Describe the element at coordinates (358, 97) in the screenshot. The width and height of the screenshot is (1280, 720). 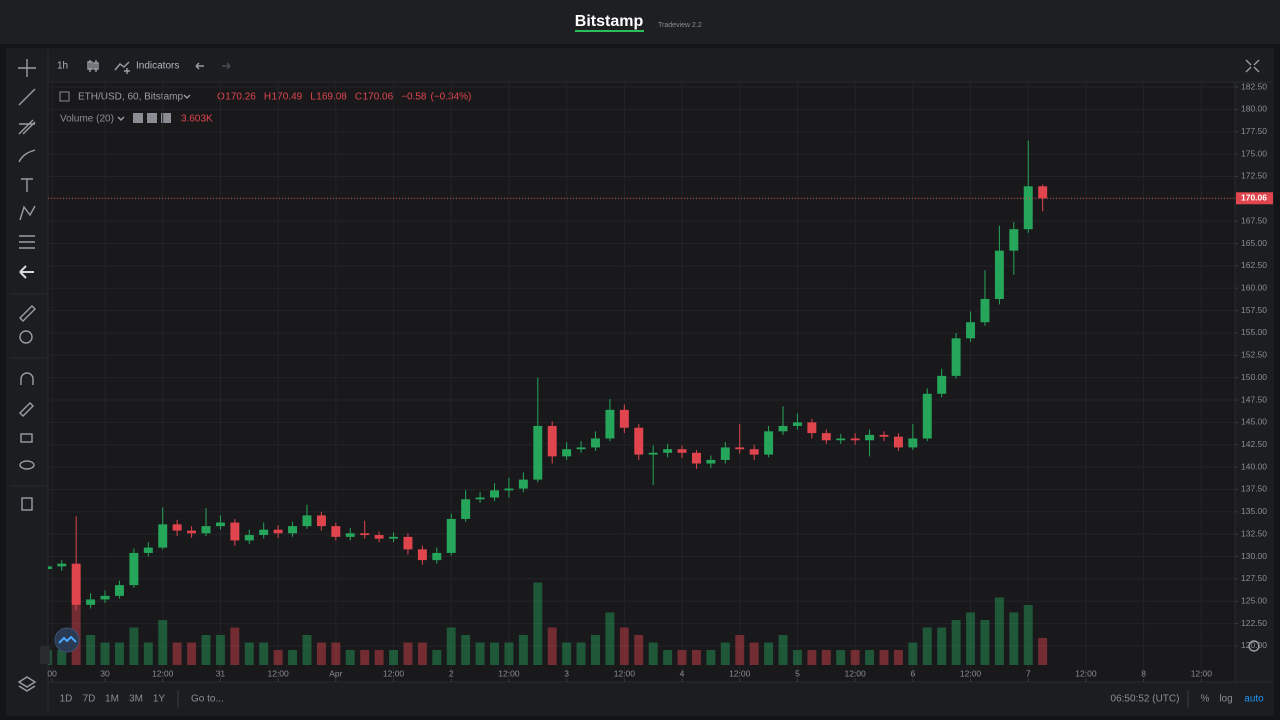
I see `ohlc-key: C` at that location.